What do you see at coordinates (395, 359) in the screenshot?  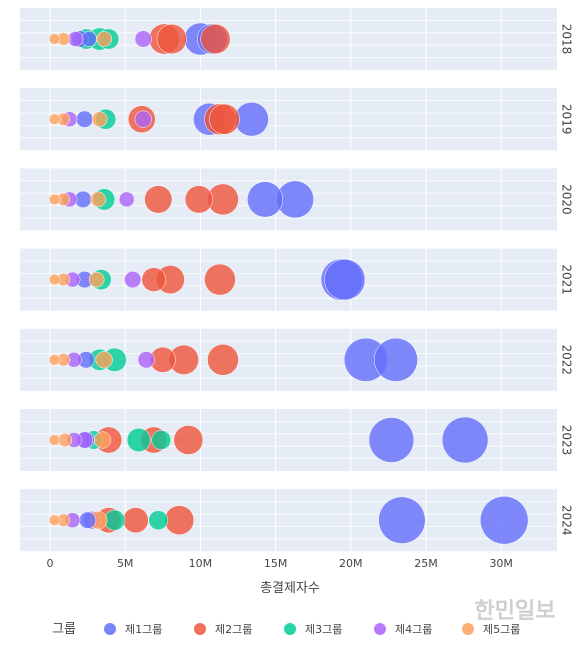 I see `bubble-제1그룹-2022` at bounding box center [395, 359].